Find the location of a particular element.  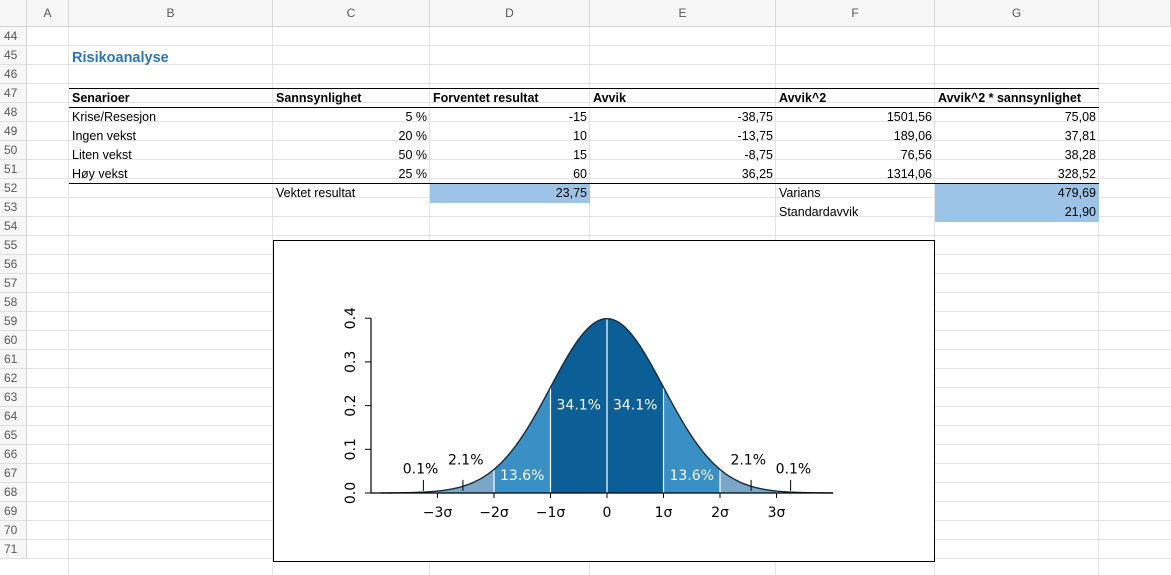

weighted-result-label: Vektet resultat is located at coordinates (316, 193).